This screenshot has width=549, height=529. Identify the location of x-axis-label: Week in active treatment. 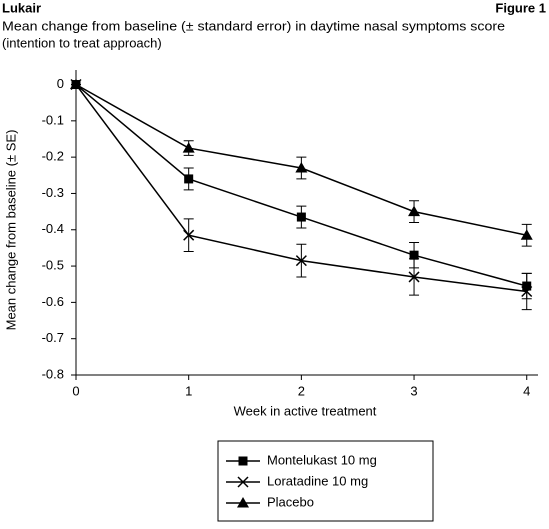
(305, 410).